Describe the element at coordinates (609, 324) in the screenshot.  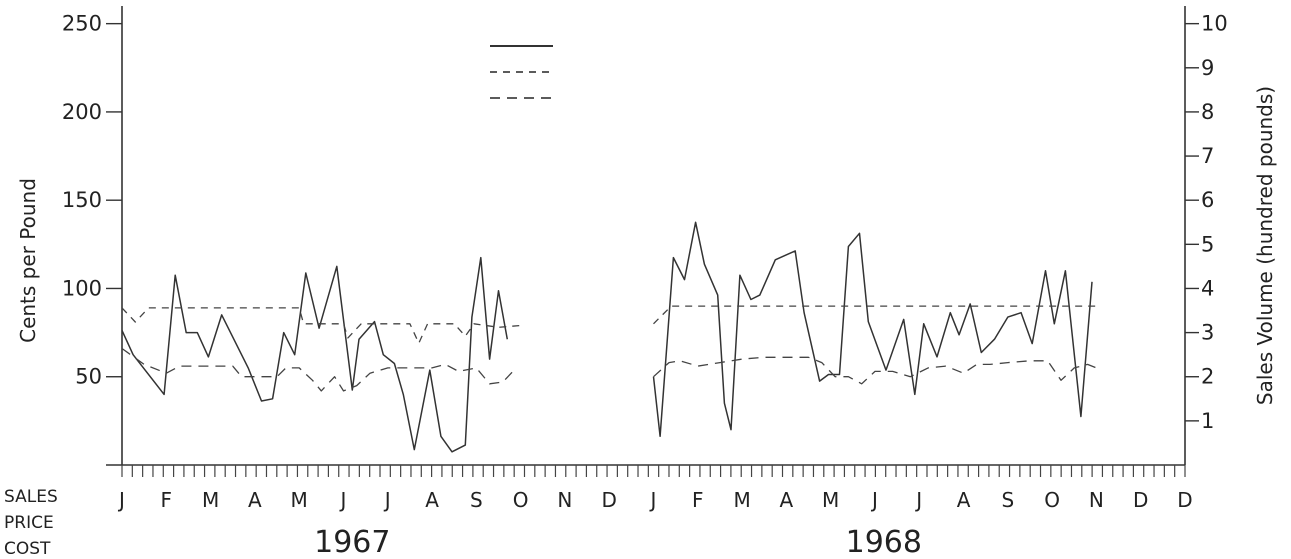
I see `series-price` at that location.